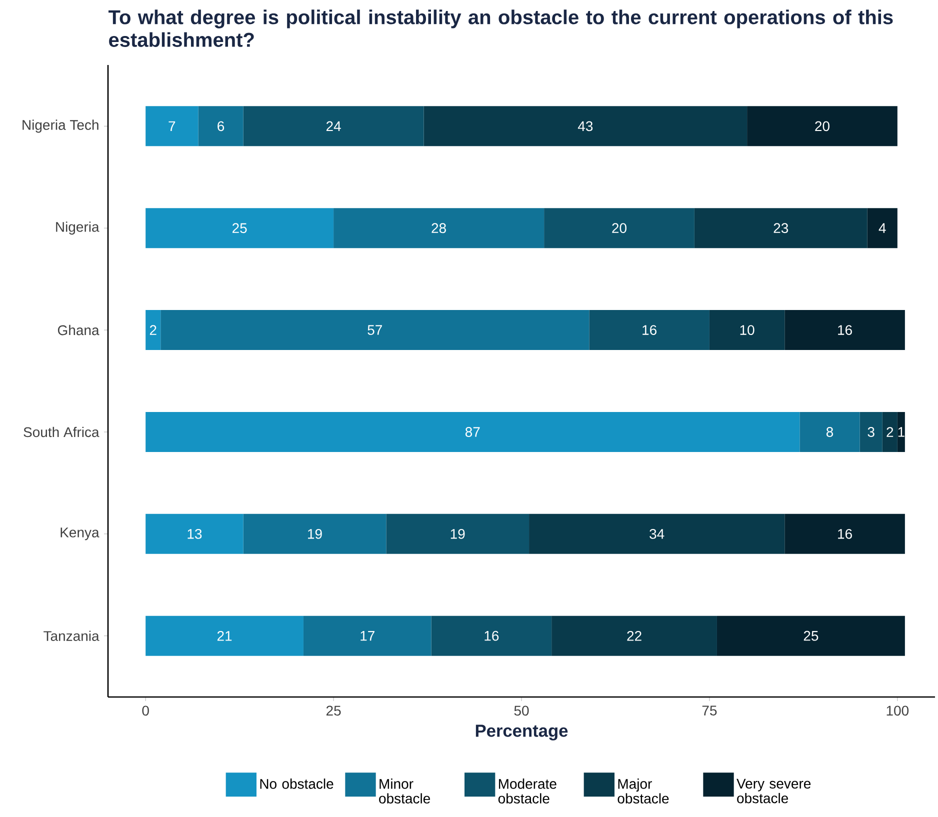 This screenshot has width=938, height=817. What do you see at coordinates (500, 28) in the screenshot?
I see `chart-title: To what degree is political instability an obstacle to the current operations of this establishment?` at bounding box center [500, 28].